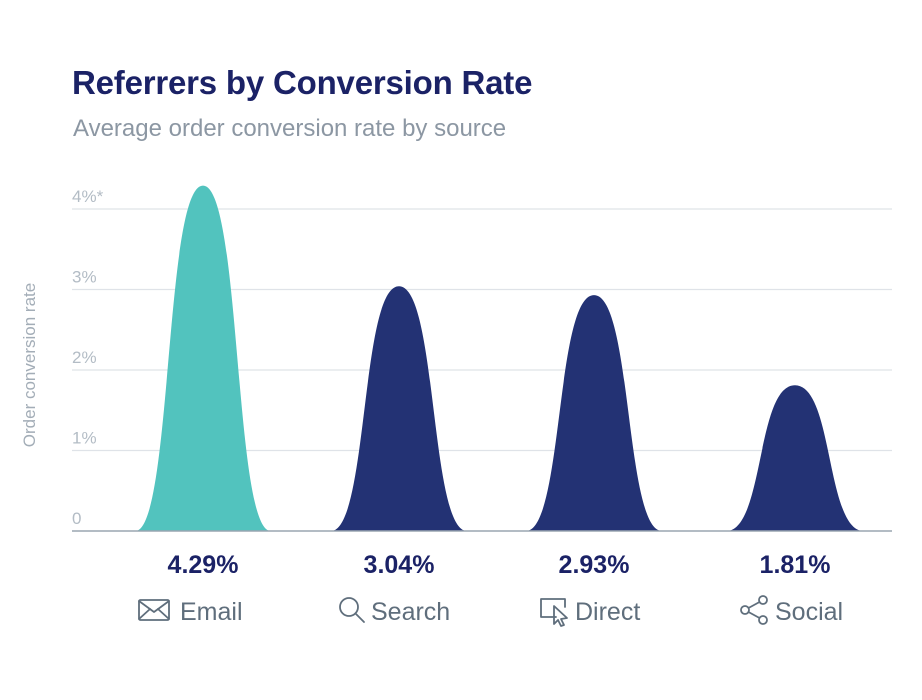 The height and width of the screenshot is (700, 922). I want to click on value-label-direct: 2.93%, so click(594, 565).